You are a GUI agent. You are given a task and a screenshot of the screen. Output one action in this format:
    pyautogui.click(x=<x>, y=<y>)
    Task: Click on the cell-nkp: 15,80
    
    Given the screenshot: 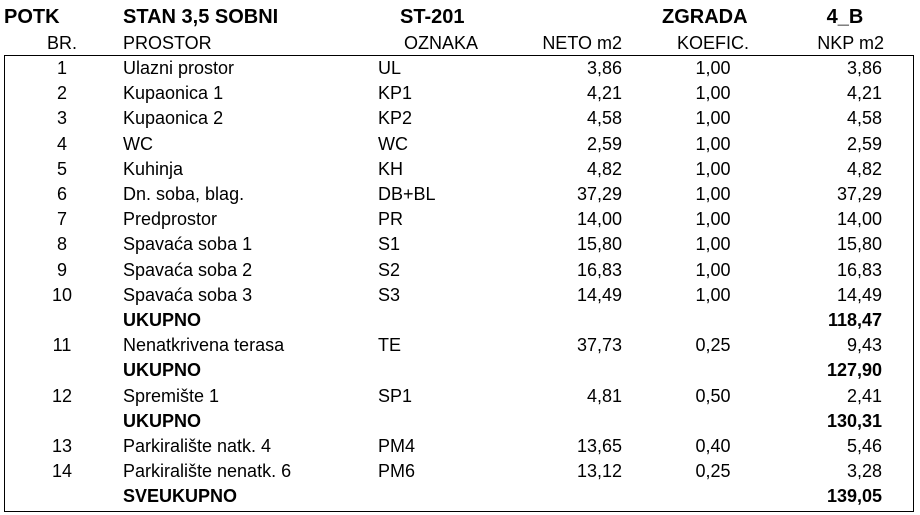 What is the action you would take?
    pyautogui.click(x=859, y=244)
    